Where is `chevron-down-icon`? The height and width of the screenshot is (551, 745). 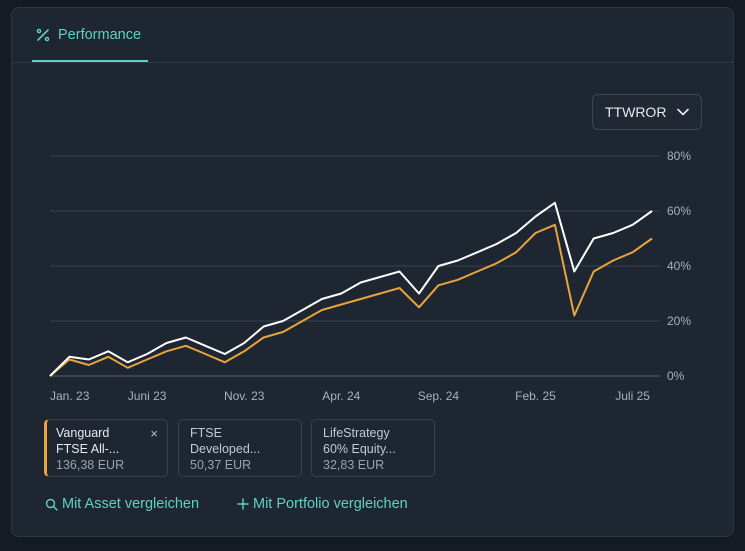
chevron-down-icon is located at coordinates (683, 112).